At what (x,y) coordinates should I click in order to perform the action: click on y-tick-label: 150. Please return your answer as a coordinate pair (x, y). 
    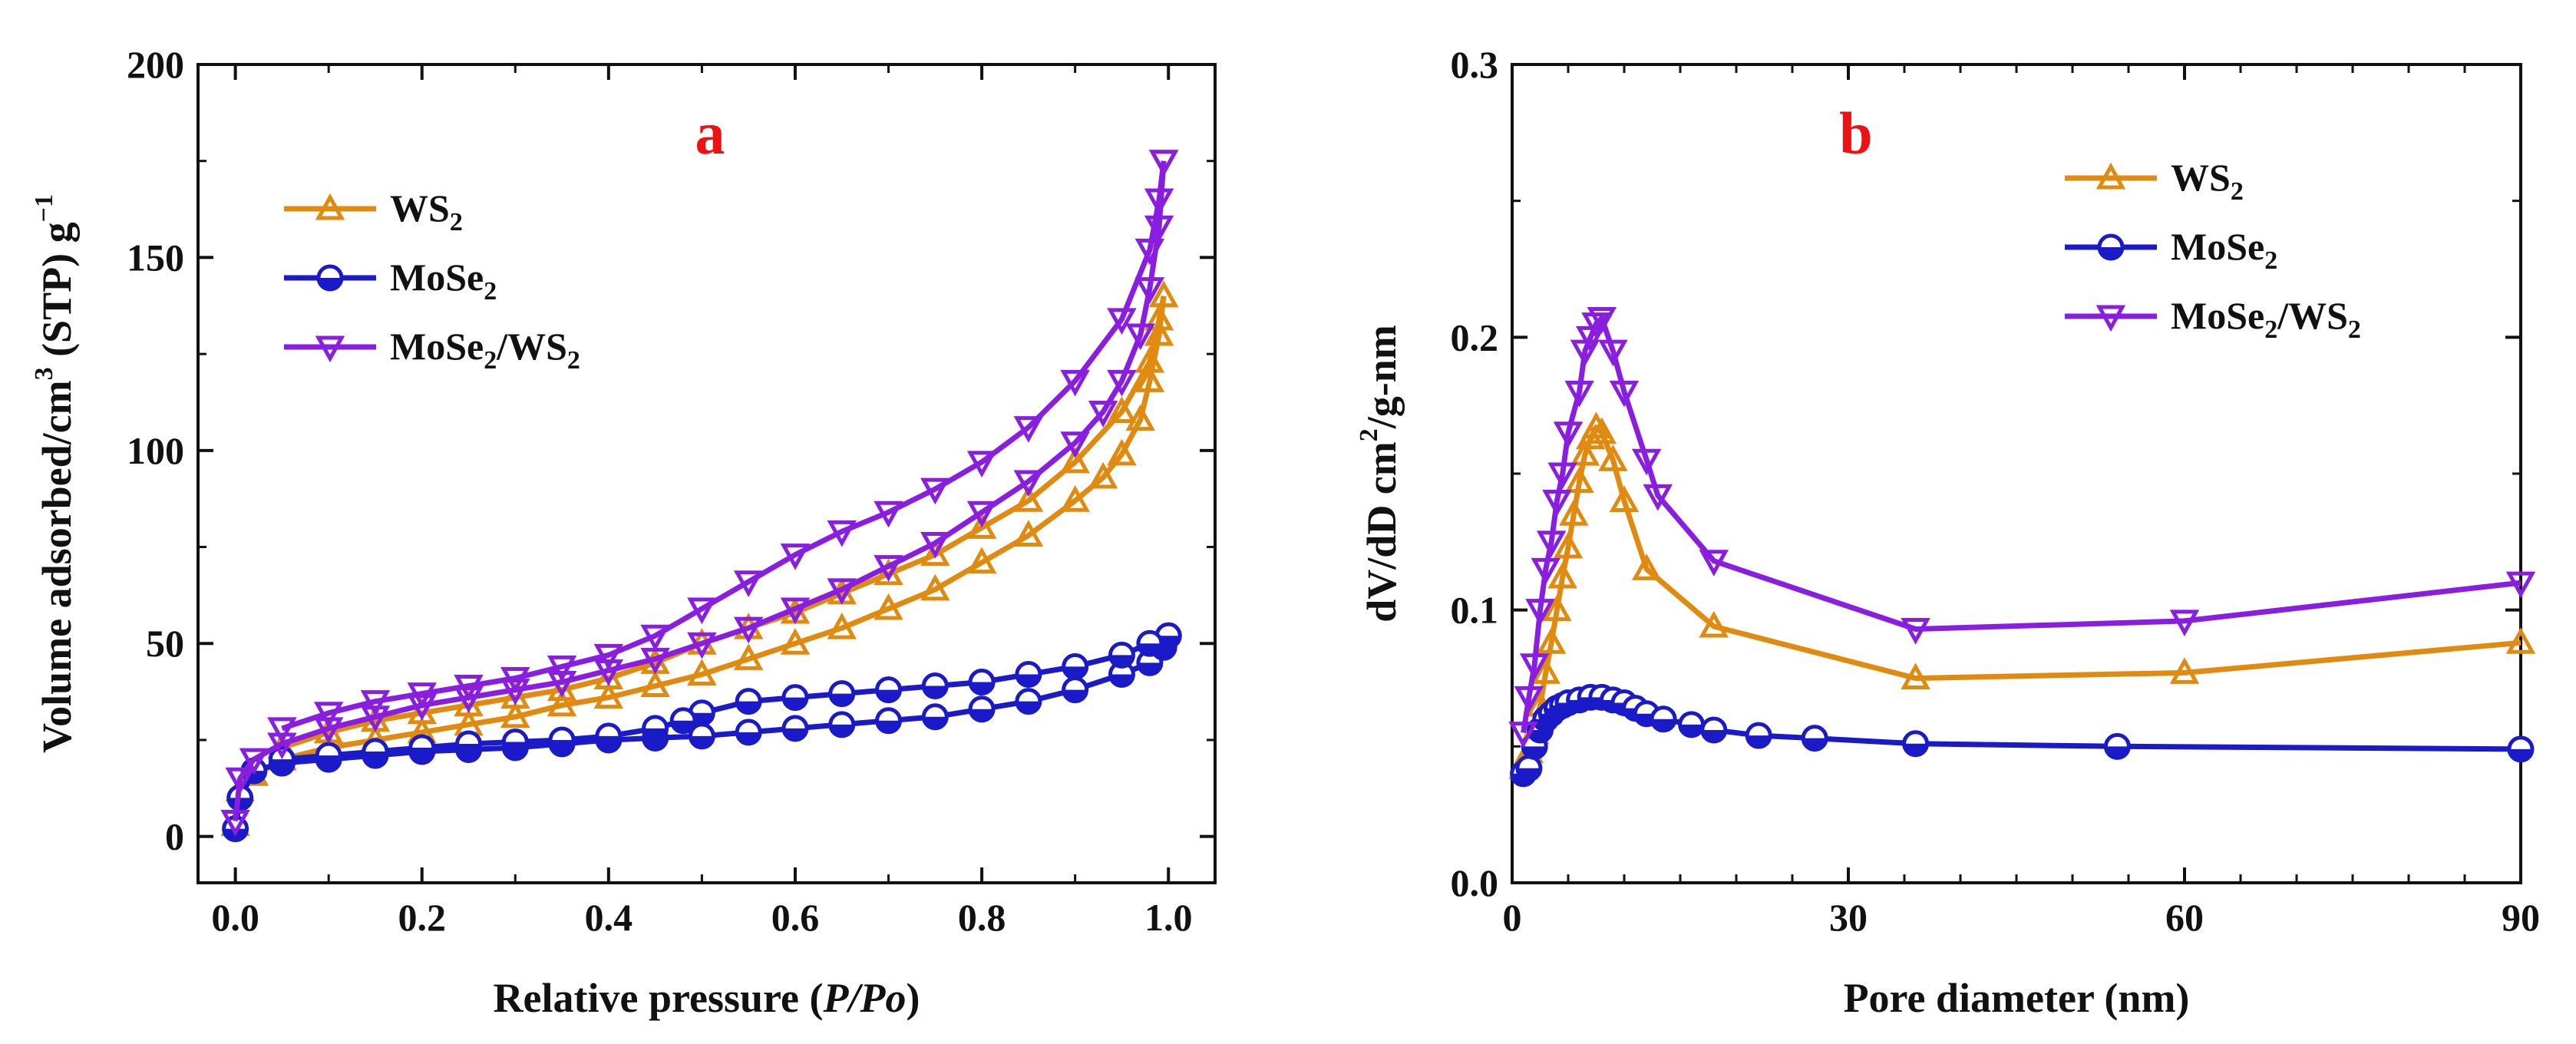
    Looking at the image, I should click on (155, 257).